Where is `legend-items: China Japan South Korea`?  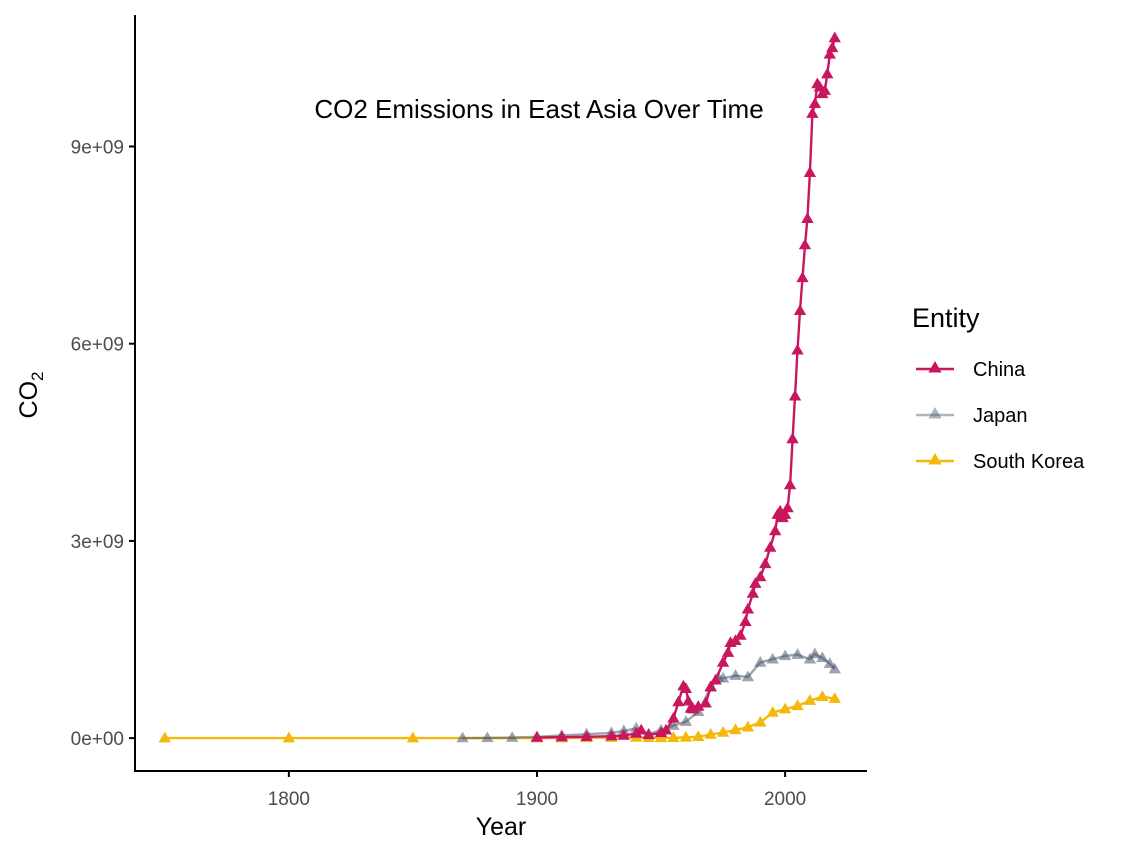
legend-items: China Japan South Korea is located at coordinates (1000, 416).